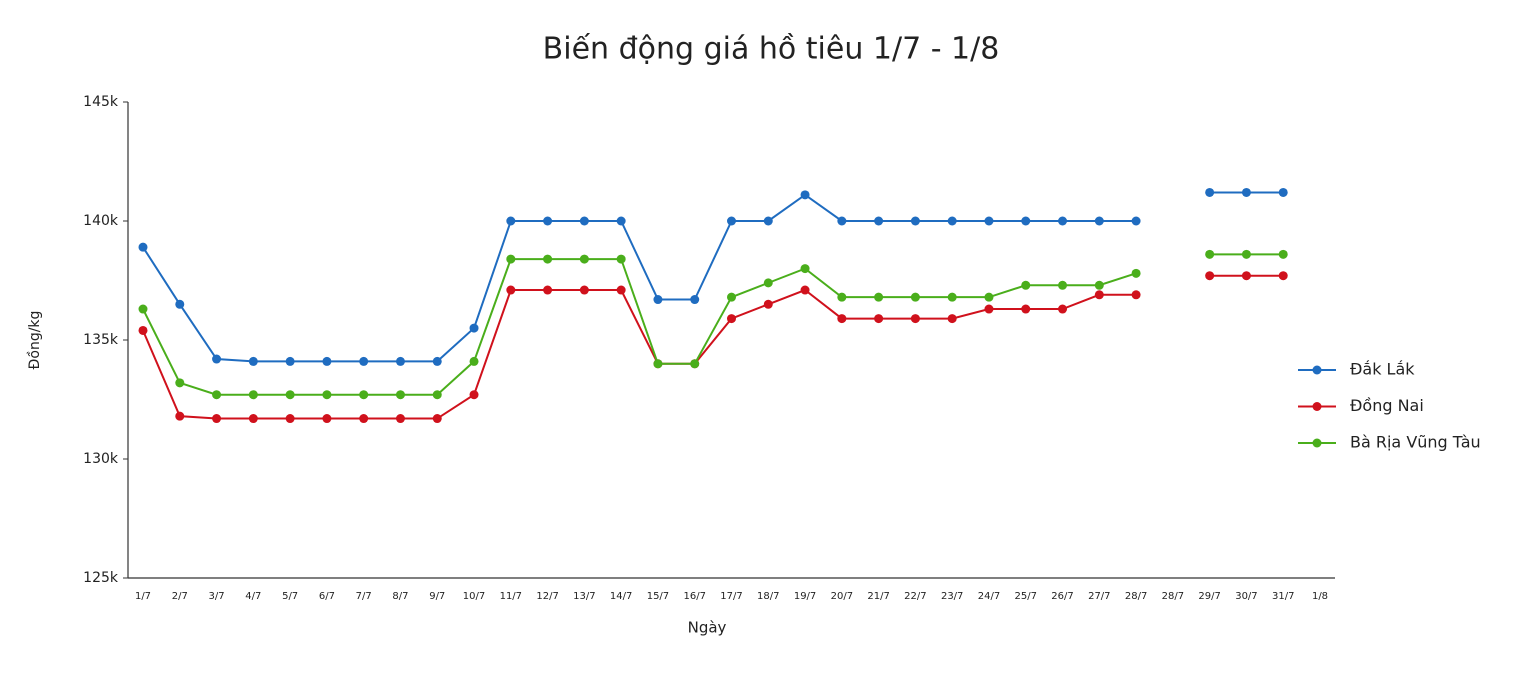  What do you see at coordinates (621, 596) in the screenshot?
I see `x-tick-label: 14/7` at bounding box center [621, 596].